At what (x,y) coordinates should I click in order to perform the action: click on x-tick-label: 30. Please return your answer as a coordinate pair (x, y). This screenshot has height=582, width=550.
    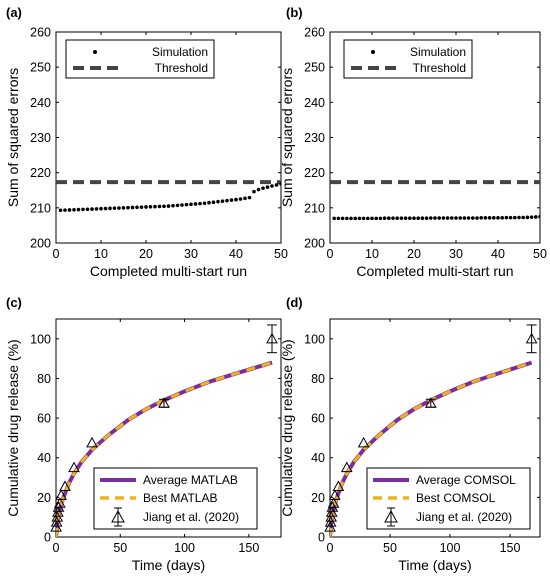
    Looking at the image, I should click on (456, 254).